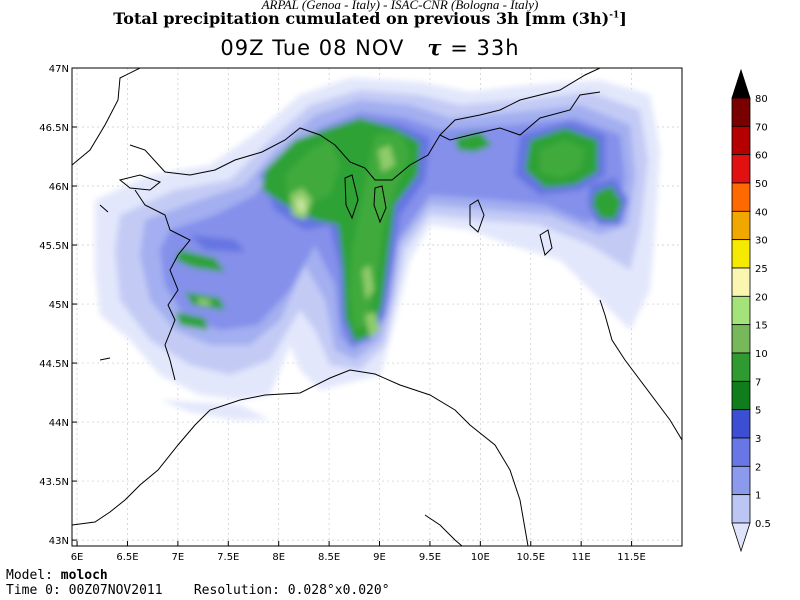 Image resolution: width=800 pixels, height=600 pixels. What do you see at coordinates (761, 127) in the screenshot?
I see `colorbar-label: 70` at bounding box center [761, 127].